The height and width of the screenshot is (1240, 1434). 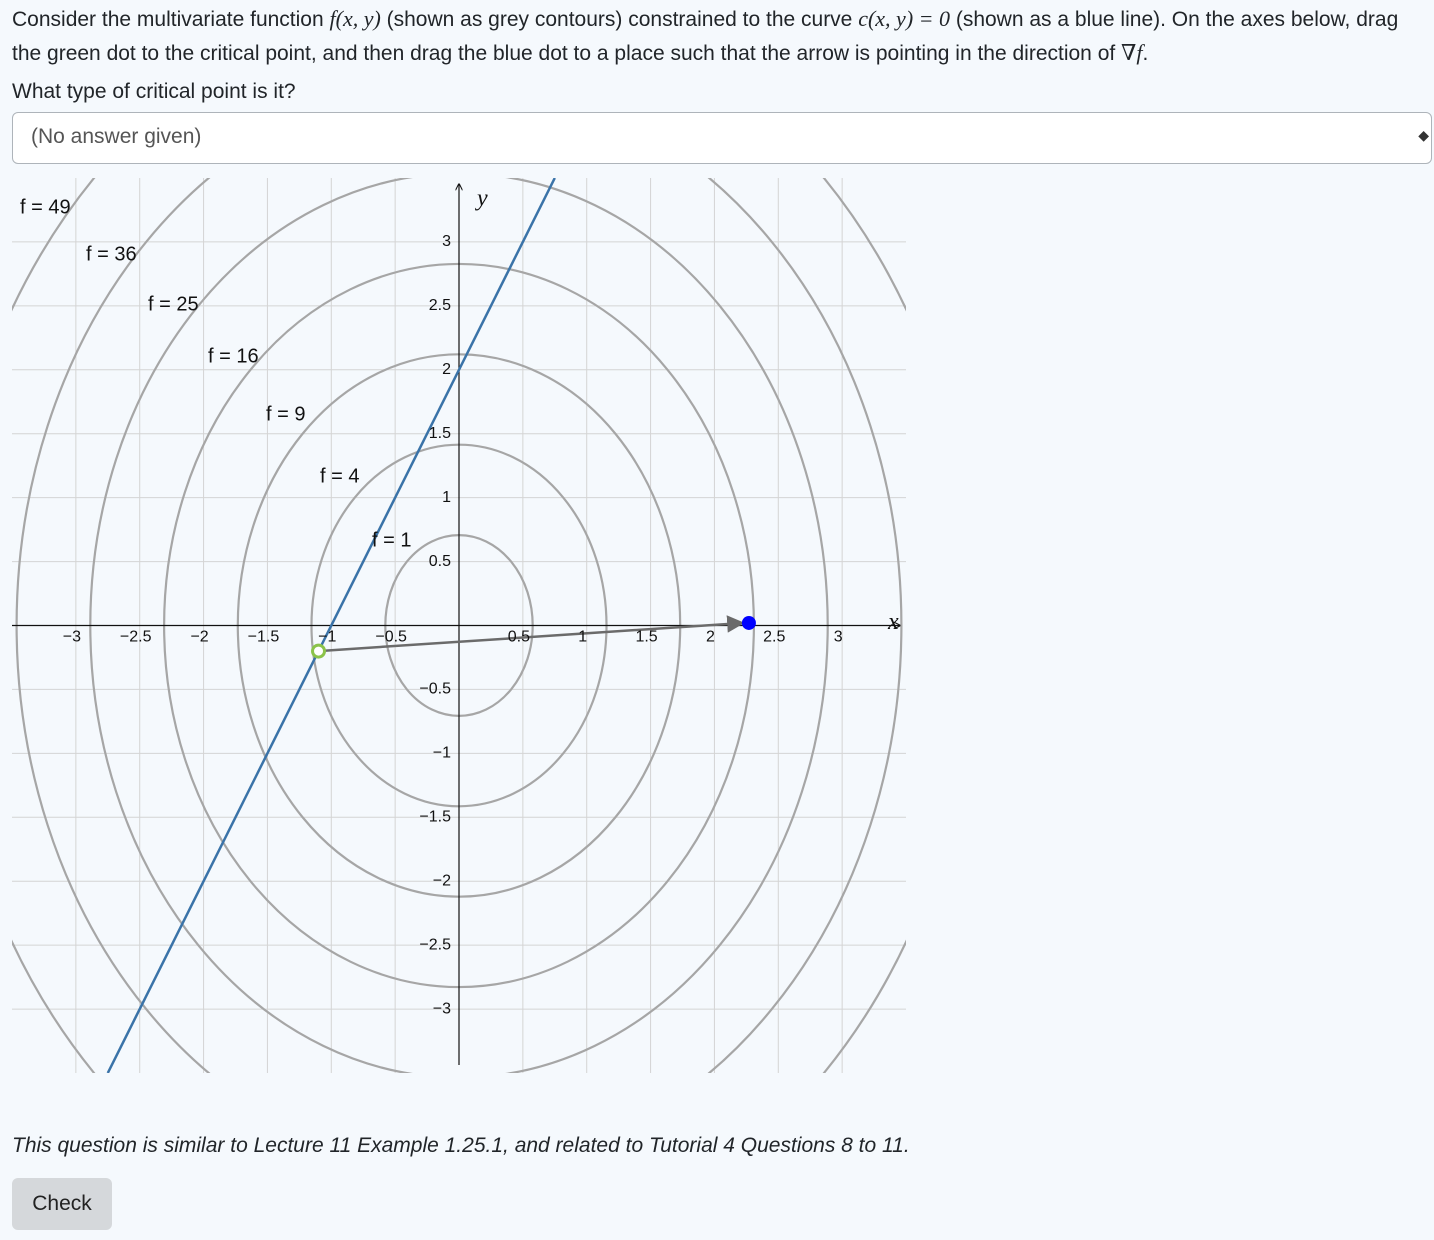 I want to click on question-text: ., so click(x=1145, y=53).